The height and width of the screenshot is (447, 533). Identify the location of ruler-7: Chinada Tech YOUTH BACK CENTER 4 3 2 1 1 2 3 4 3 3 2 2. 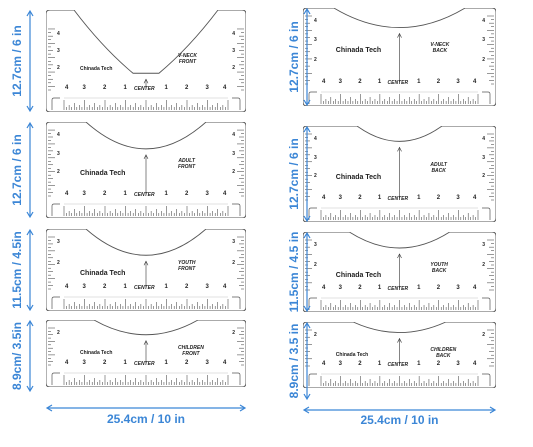
(399, 272).